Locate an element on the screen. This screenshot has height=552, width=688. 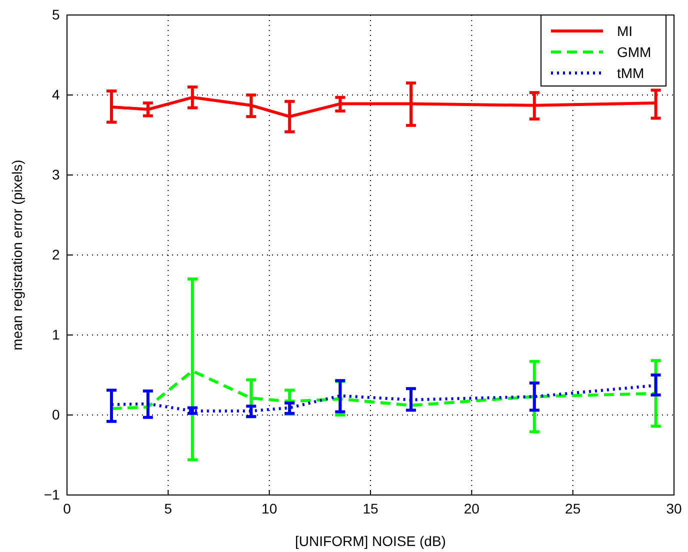
y-tick-label: 5 is located at coordinates (56, 14).